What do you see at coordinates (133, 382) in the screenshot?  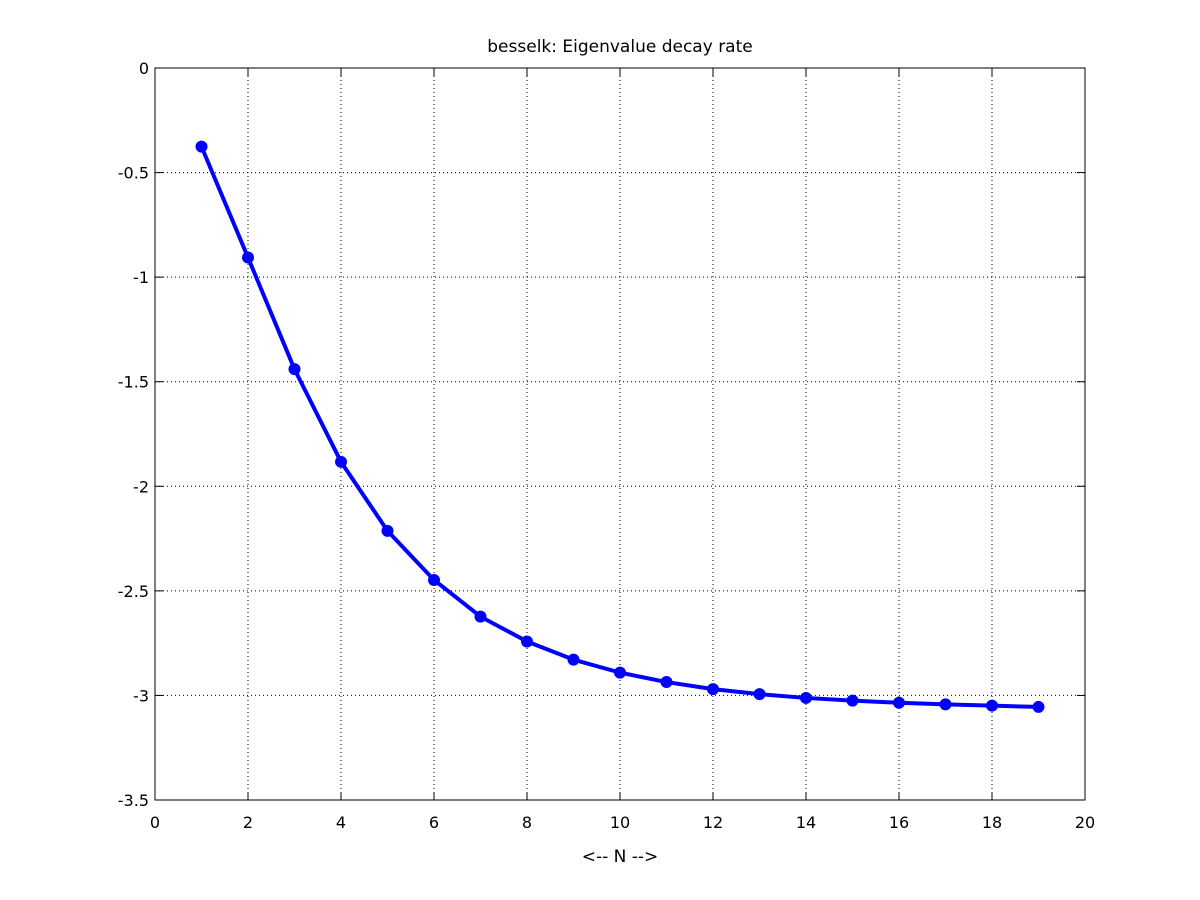 I see `y-tick-label: -1.5` at bounding box center [133, 382].